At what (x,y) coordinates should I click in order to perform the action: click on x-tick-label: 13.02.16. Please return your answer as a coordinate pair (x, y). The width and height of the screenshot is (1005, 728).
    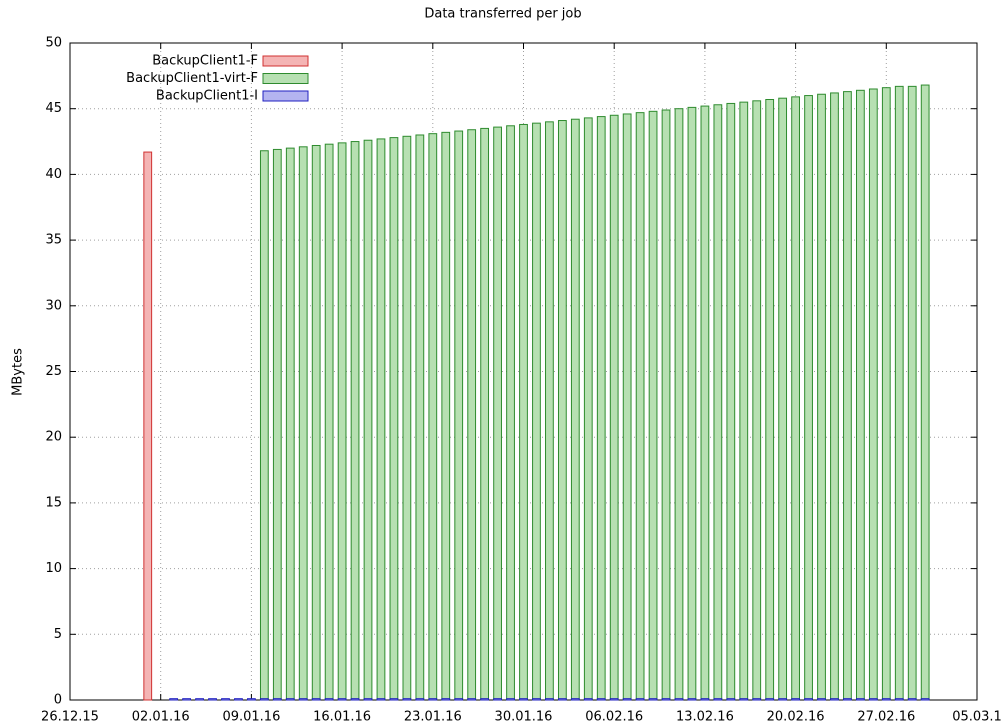
    Looking at the image, I should click on (705, 717).